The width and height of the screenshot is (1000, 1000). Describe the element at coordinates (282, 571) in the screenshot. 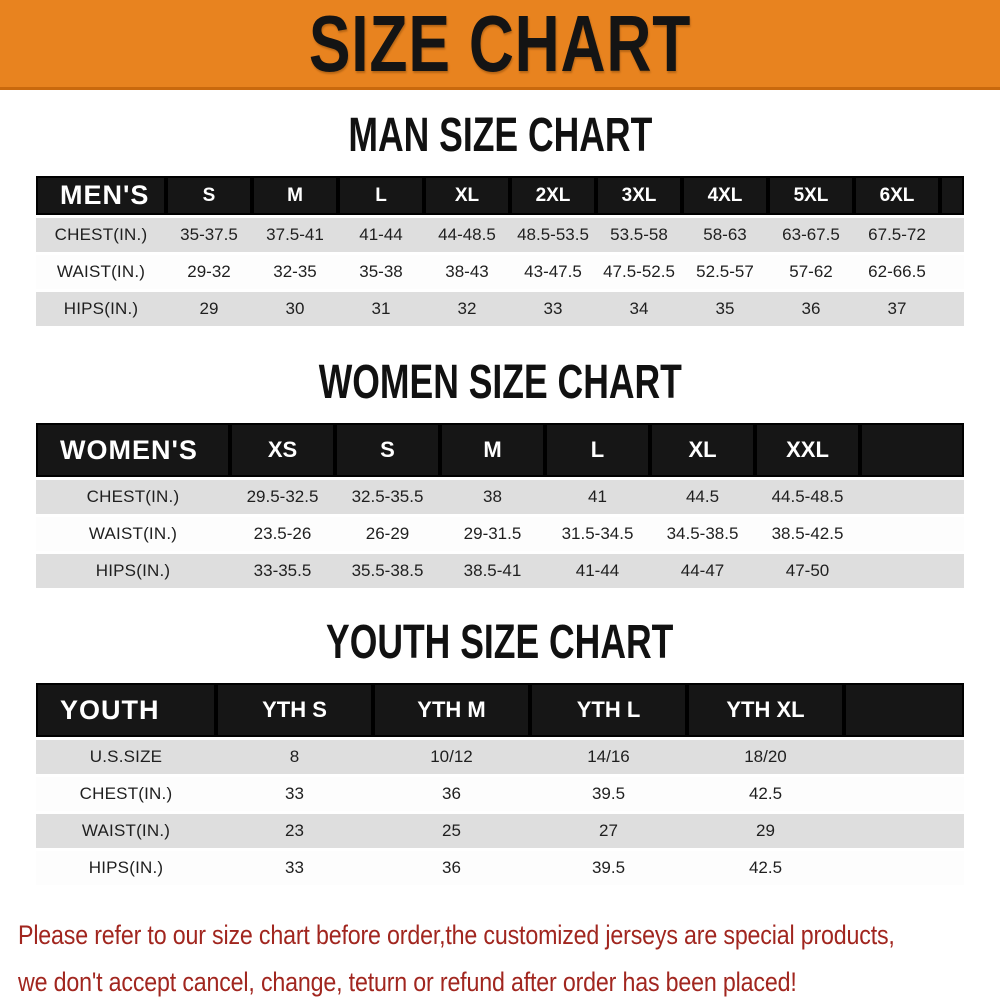

I see `cell: 33-35.5` at that location.